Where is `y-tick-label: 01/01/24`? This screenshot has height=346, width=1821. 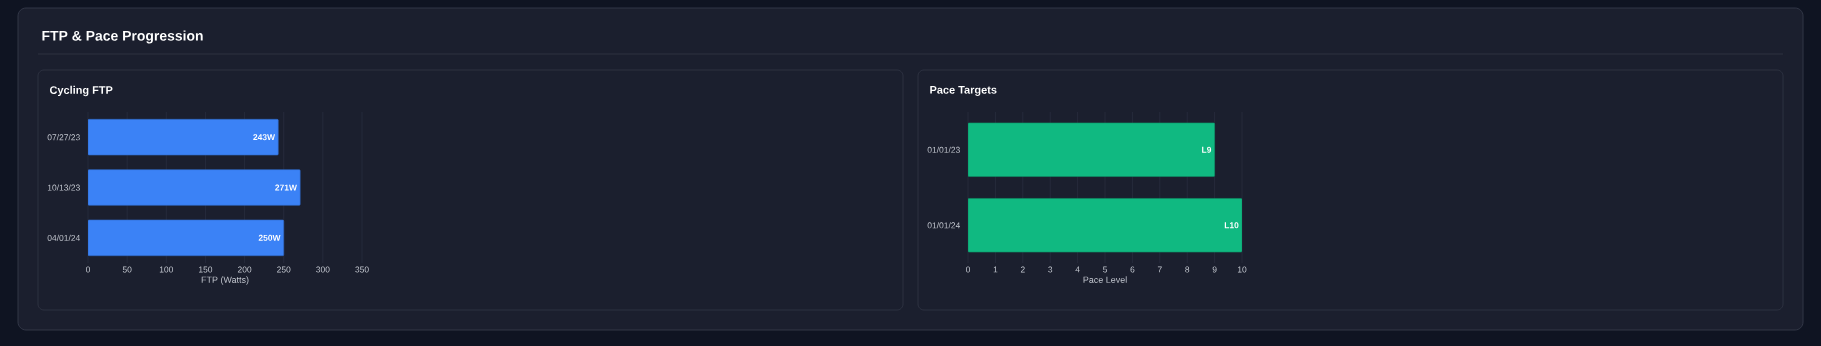 y-tick-label: 01/01/24 is located at coordinates (943, 225).